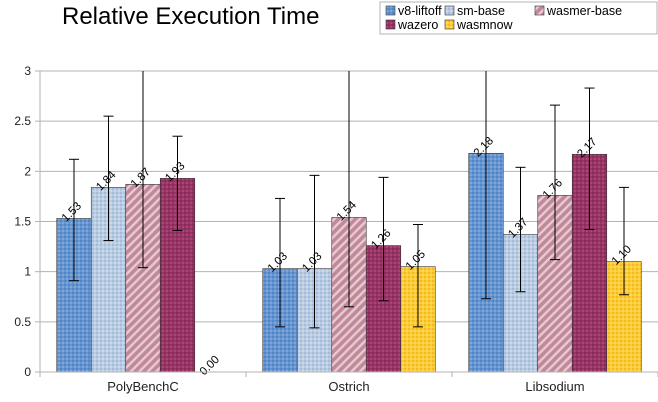  I want to click on legend-label: sm-base, so click(481, 11).